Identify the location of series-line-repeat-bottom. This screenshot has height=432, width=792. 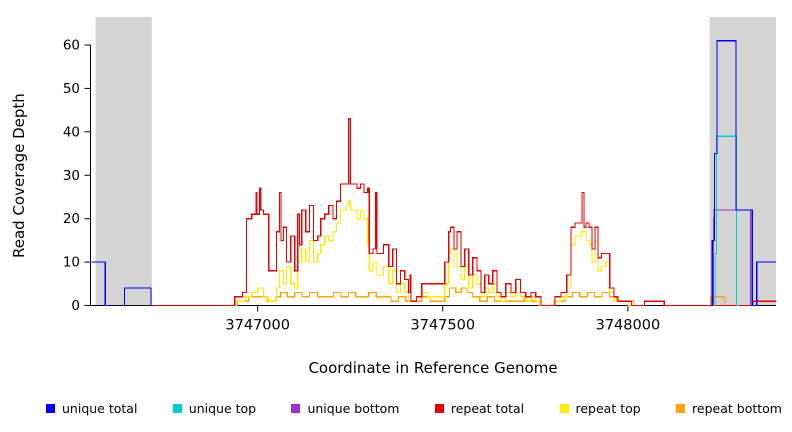
(434, 297).